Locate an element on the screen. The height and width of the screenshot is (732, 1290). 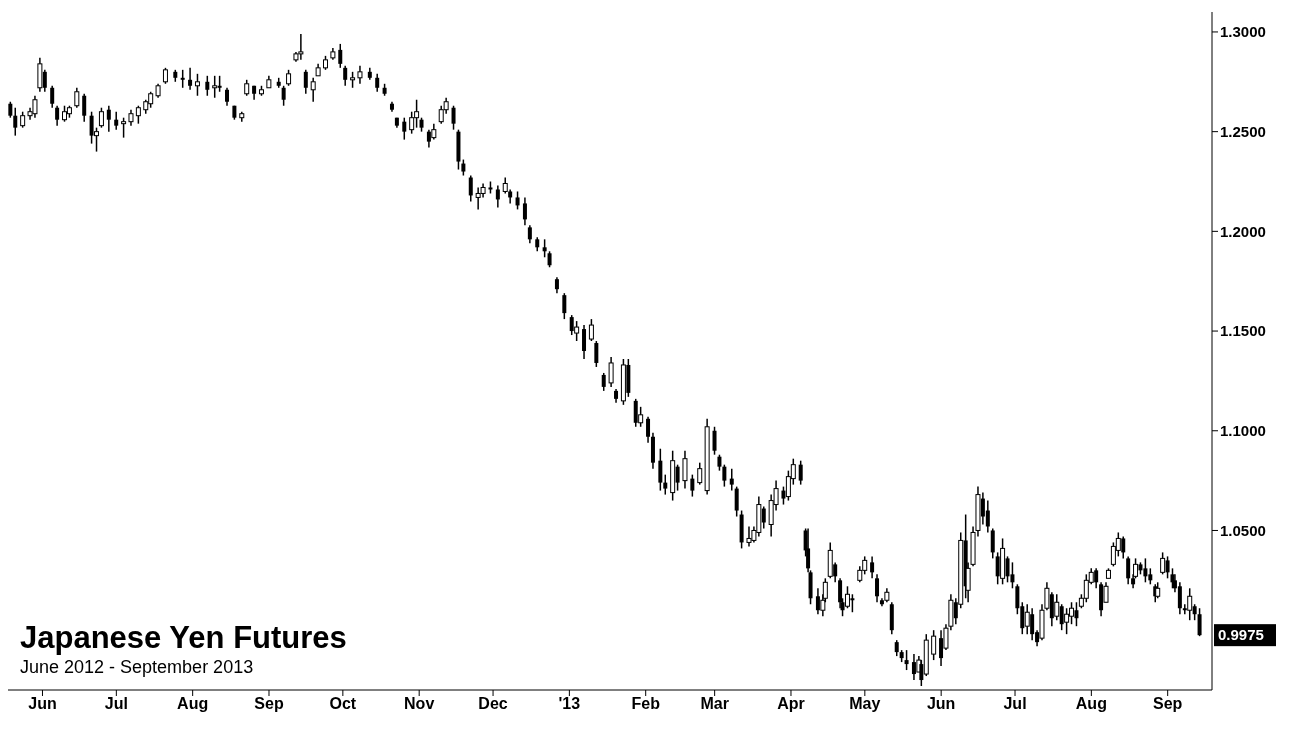
x-tick-label: Mar is located at coordinates (714, 704).